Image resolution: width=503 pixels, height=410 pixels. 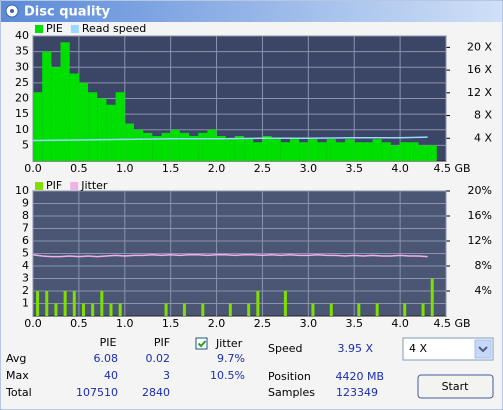 What do you see at coordinates (355, 348) in the screenshot?
I see `speed-value: 3.95 X` at bounding box center [355, 348].